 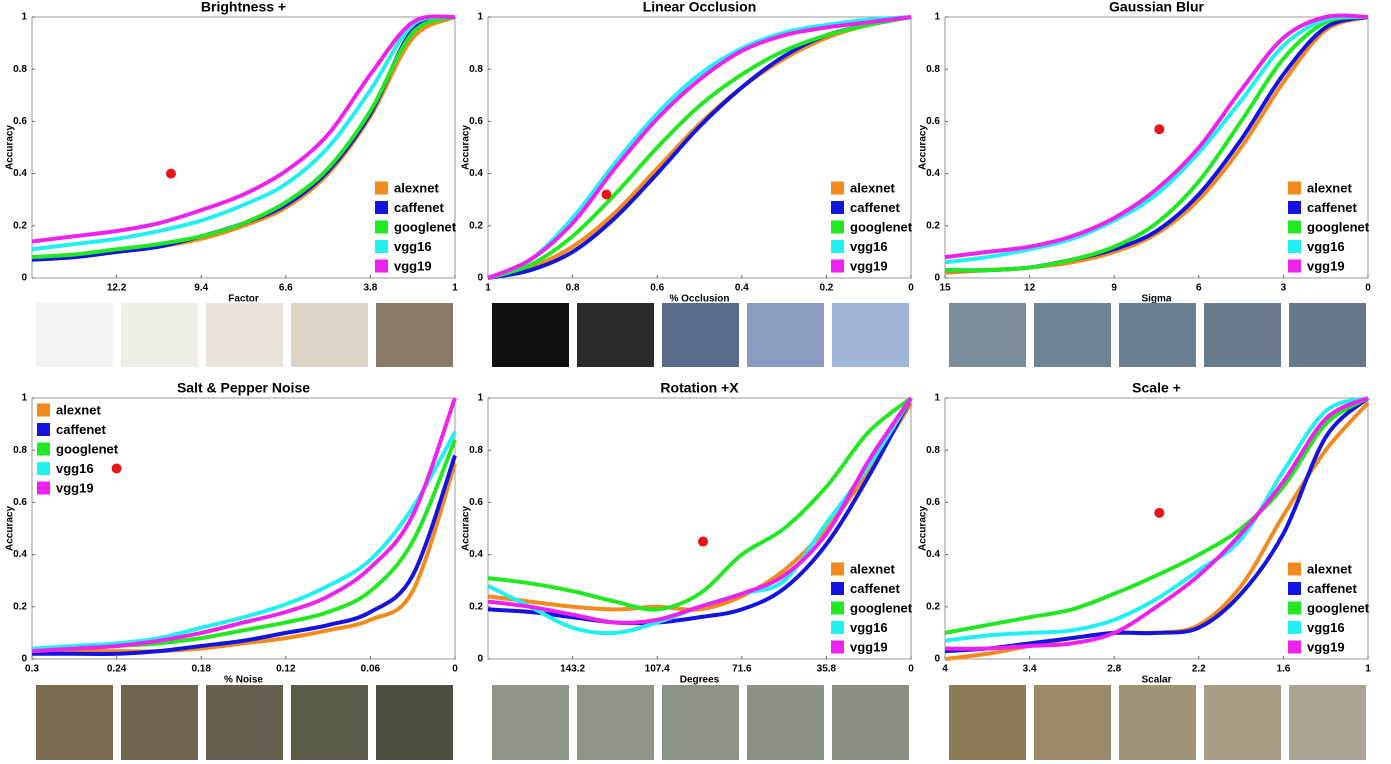 I want to click on x-axis-label: Scalar, so click(x=1156, y=680).